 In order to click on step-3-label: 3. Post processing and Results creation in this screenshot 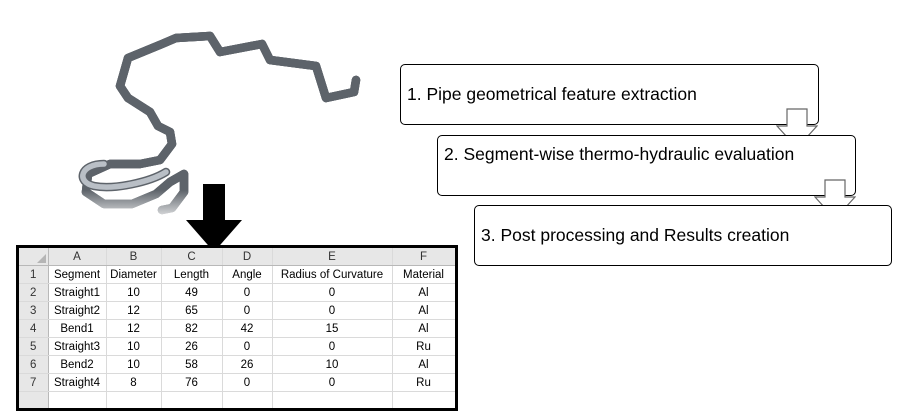, I will do `click(635, 235)`.